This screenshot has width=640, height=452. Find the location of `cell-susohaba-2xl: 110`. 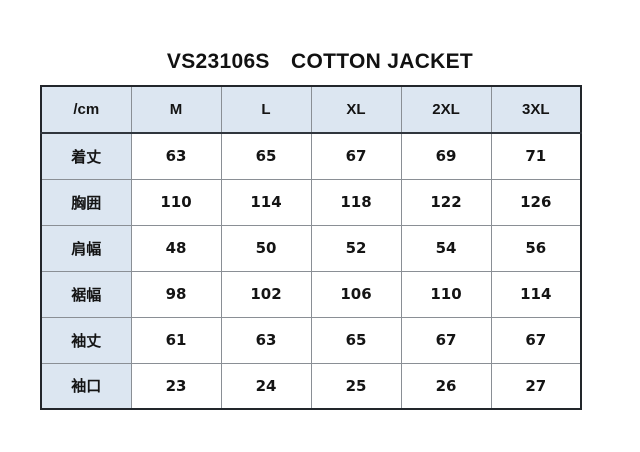

cell-susohaba-2xl: 110 is located at coordinates (446, 294).